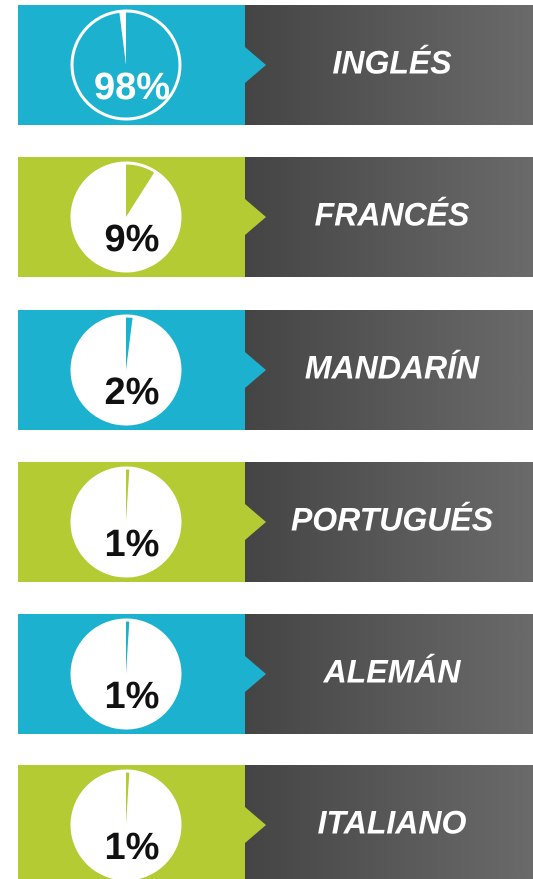 The image size is (533, 879). Describe the element at coordinates (392, 671) in the screenshot. I see `language-label: ALEMÁN` at that location.